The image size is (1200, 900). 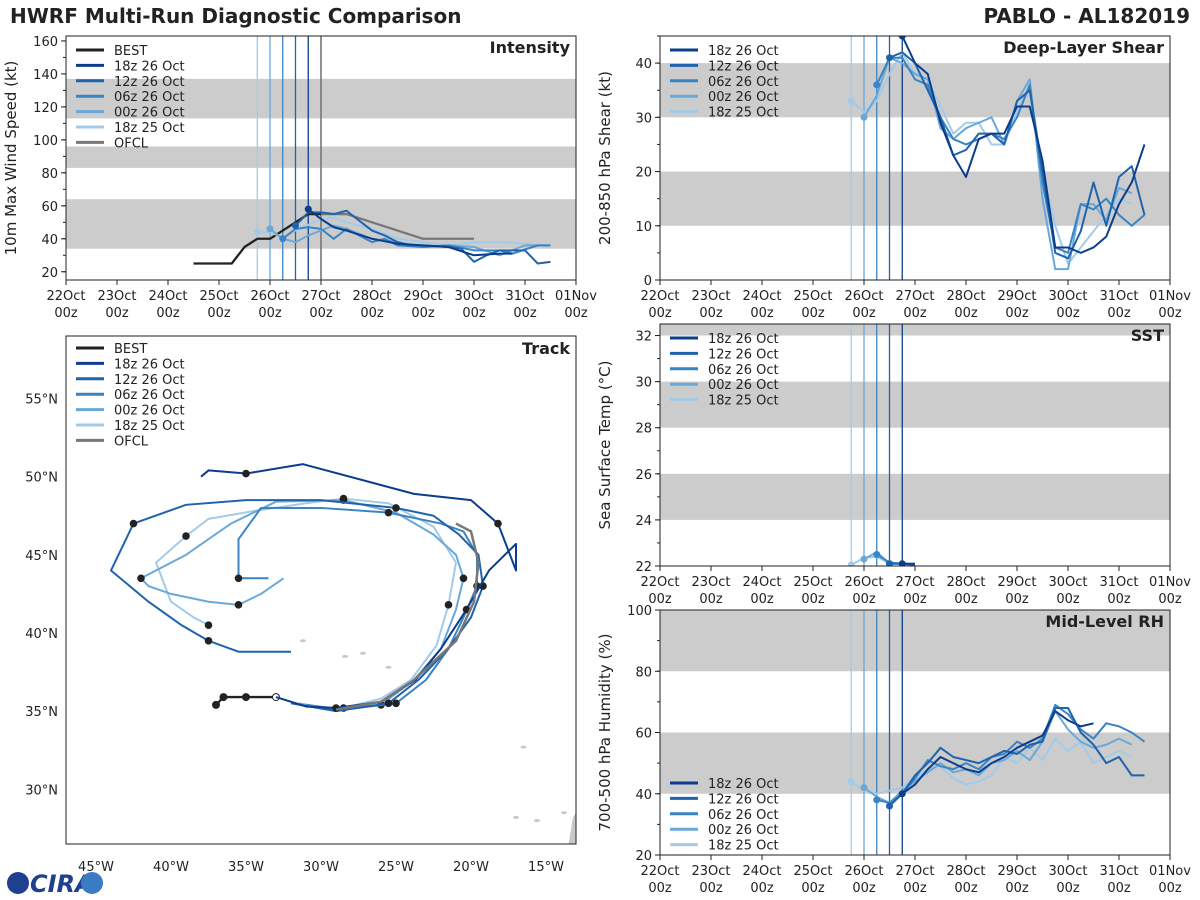 What do you see at coordinates (761, 871) in the screenshot?
I see `rh-xtick-day-2: 24Oct` at bounding box center [761, 871].